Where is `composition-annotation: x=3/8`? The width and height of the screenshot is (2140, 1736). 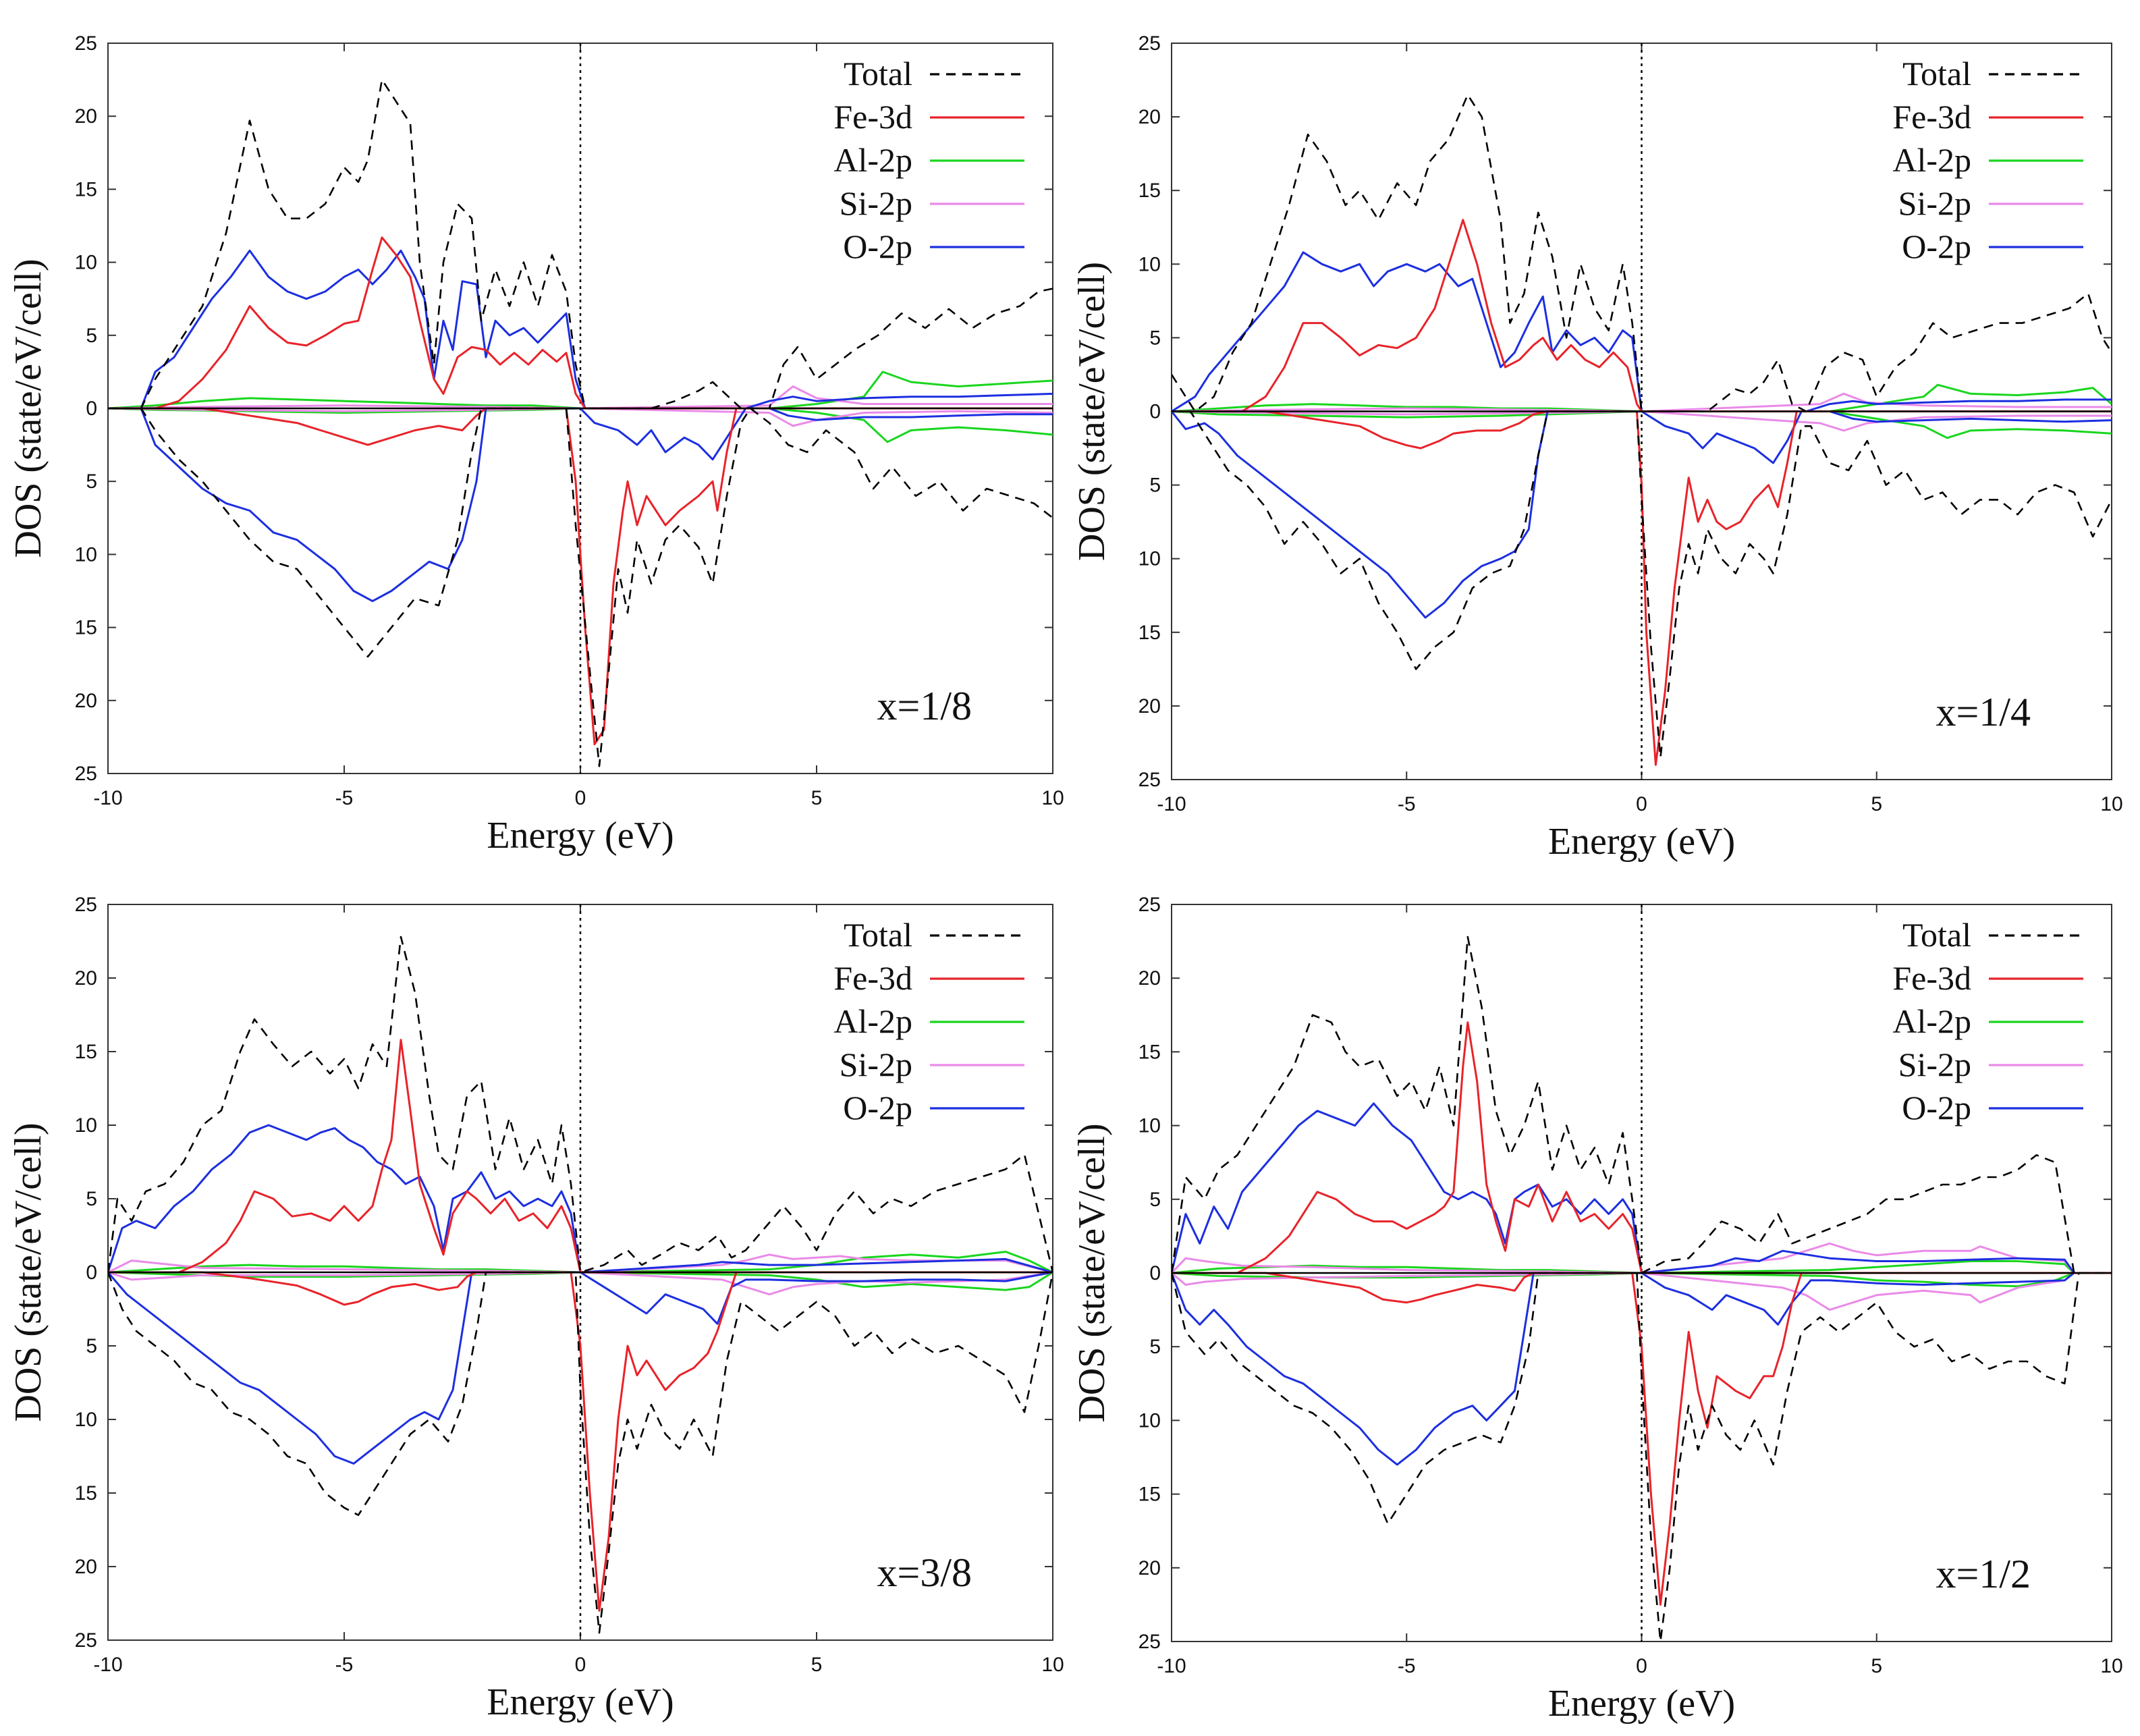 composition-annotation: x=3/8 is located at coordinates (924, 1573).